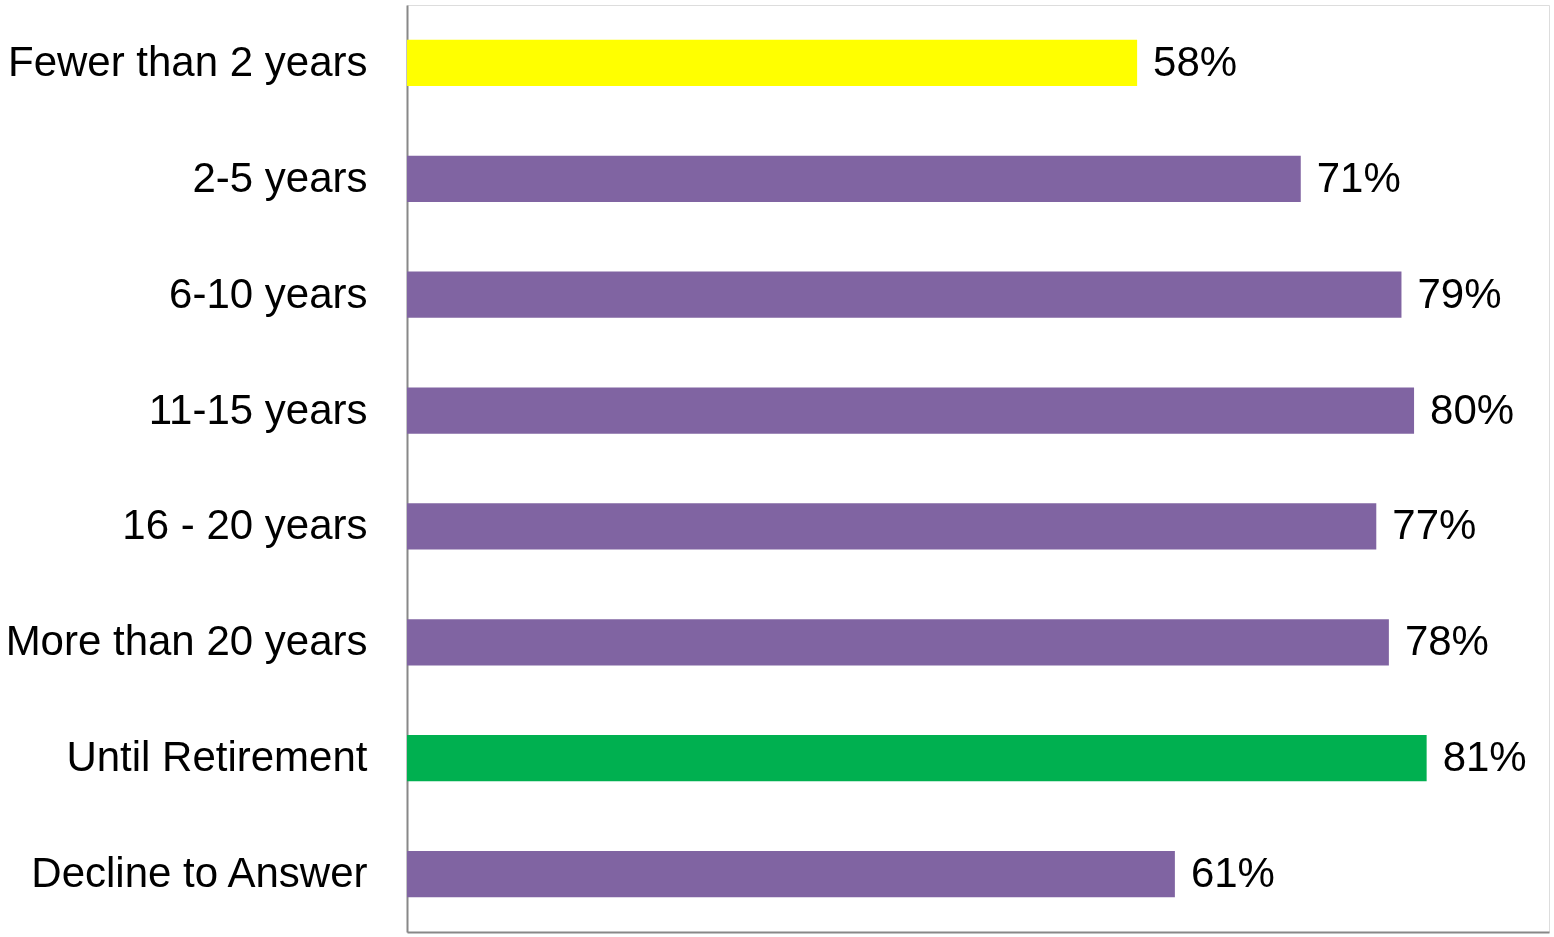 This screenshot has width=1554, height=937. I want to click on y-tick-label: More than 20 years, so click(186, 641).